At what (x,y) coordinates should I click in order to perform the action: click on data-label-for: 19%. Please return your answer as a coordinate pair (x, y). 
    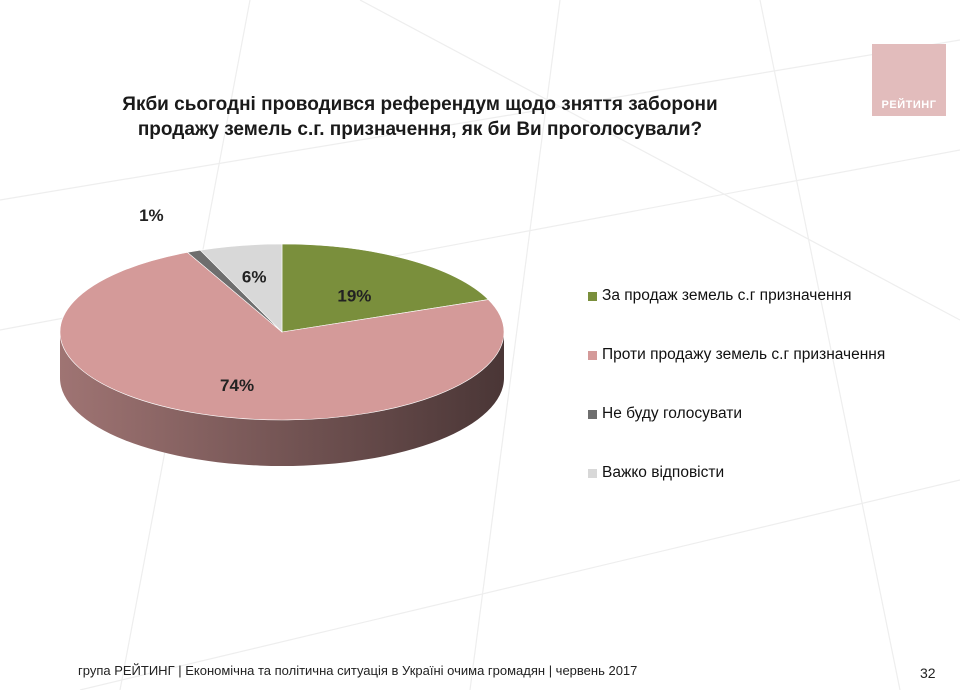
    Looking at the image, I should click on (354, 296).